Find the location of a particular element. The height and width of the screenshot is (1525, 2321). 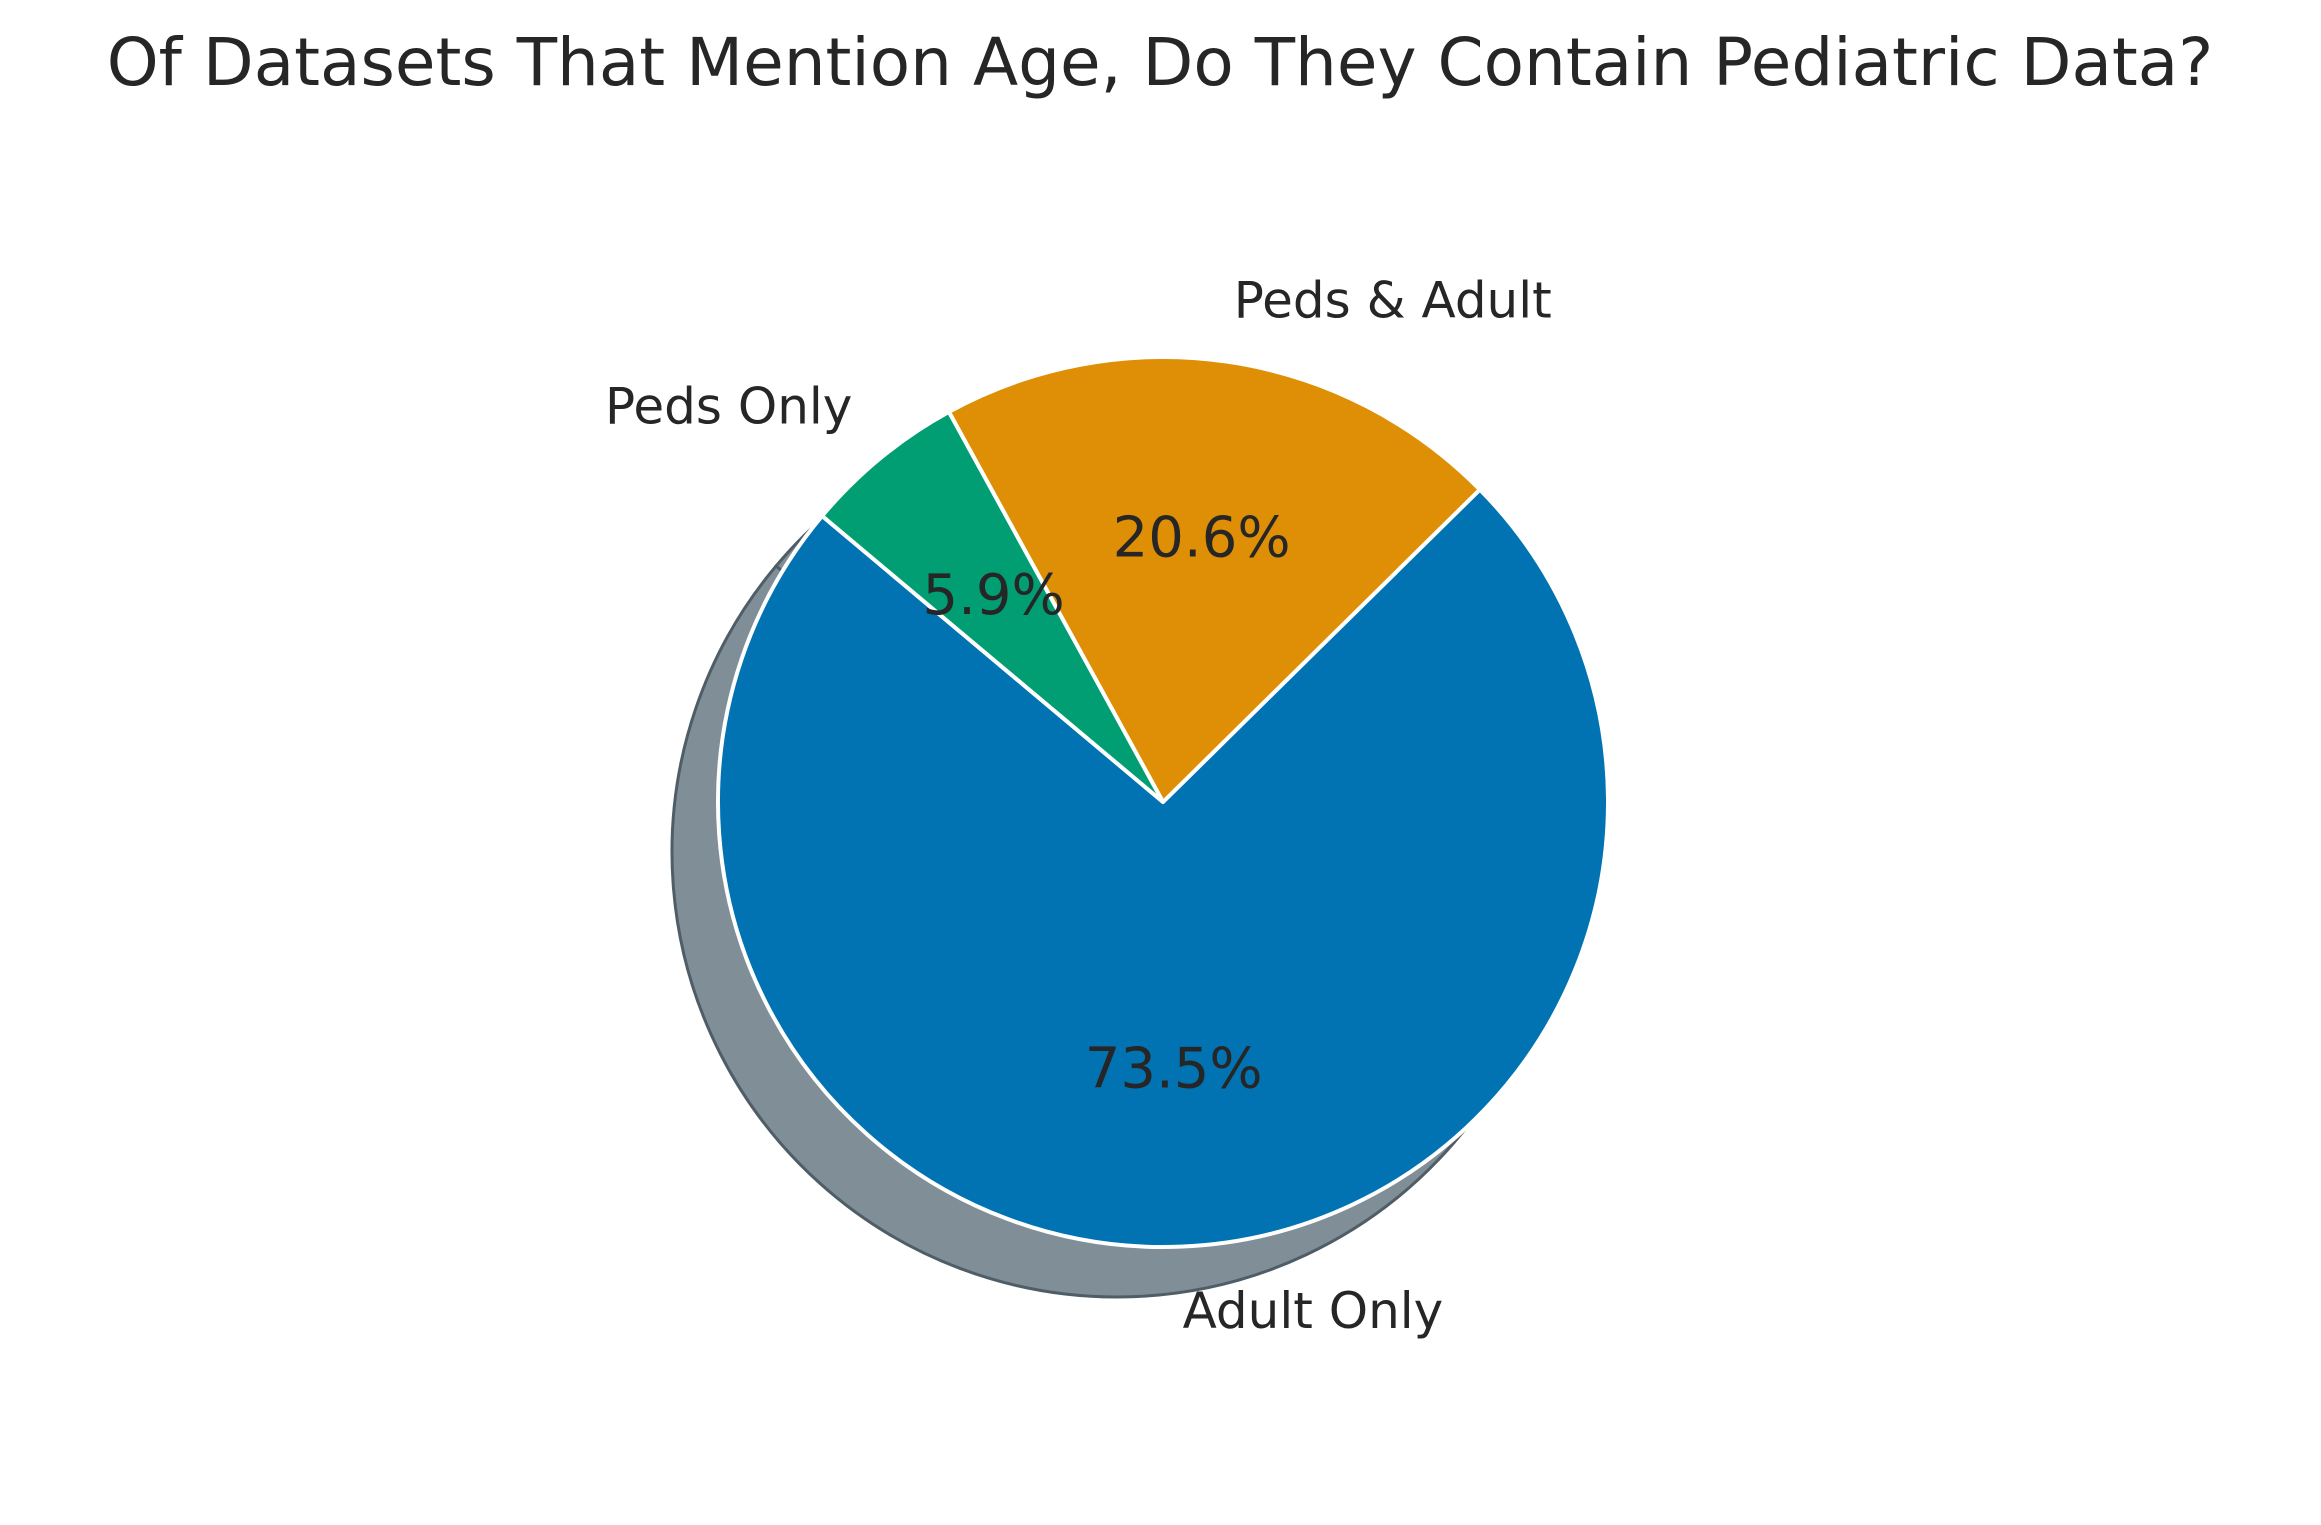

pie-slice-peds-only is located at coordinates (992, 606).